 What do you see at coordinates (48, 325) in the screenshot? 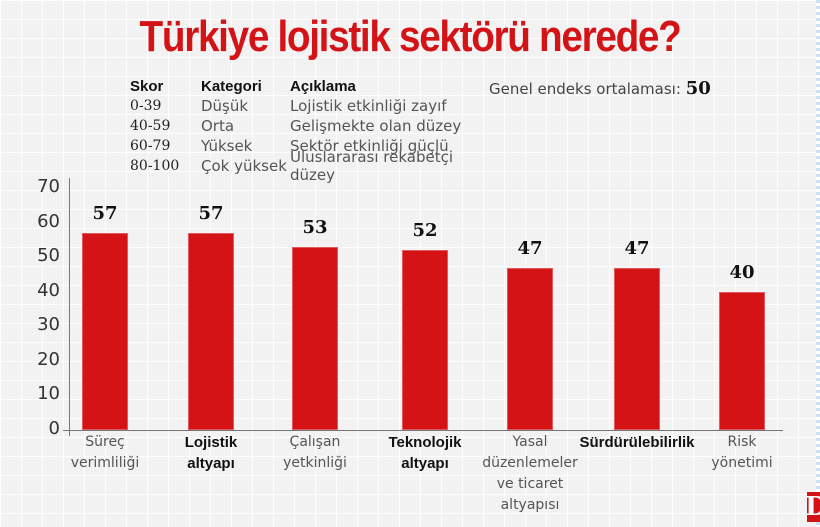
I see `y-tick-label: 30` at bounding box center [48, 325].